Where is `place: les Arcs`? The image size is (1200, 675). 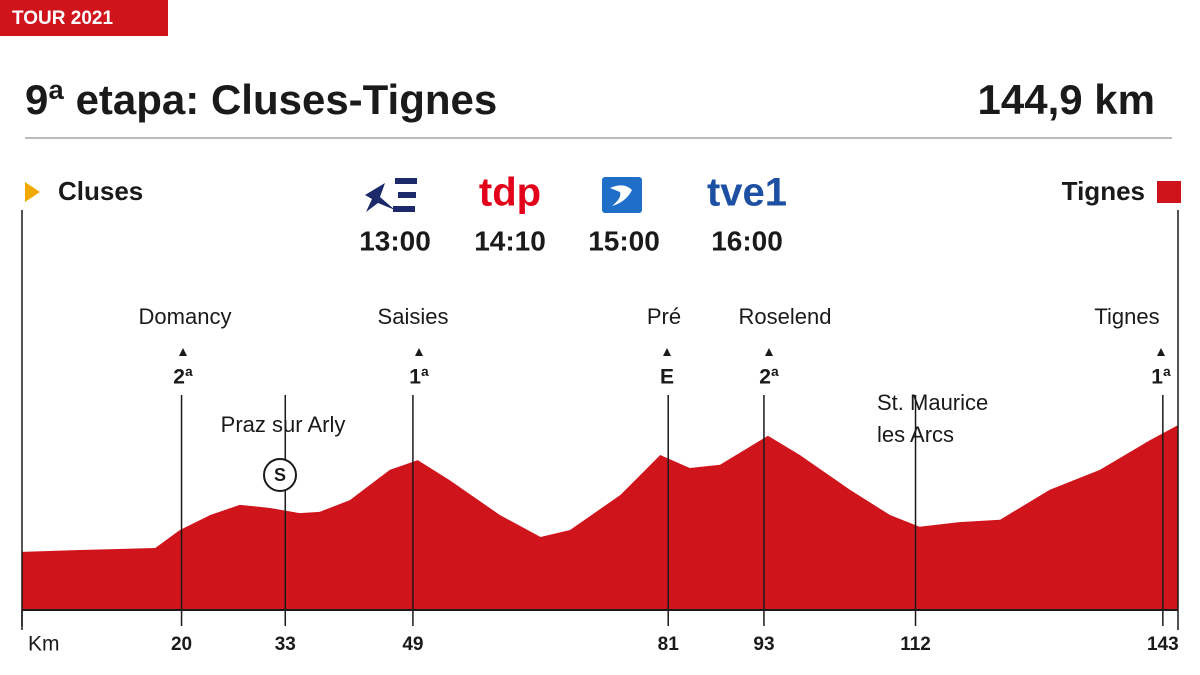 place: les Arcs is located at coordinates (915, 434).